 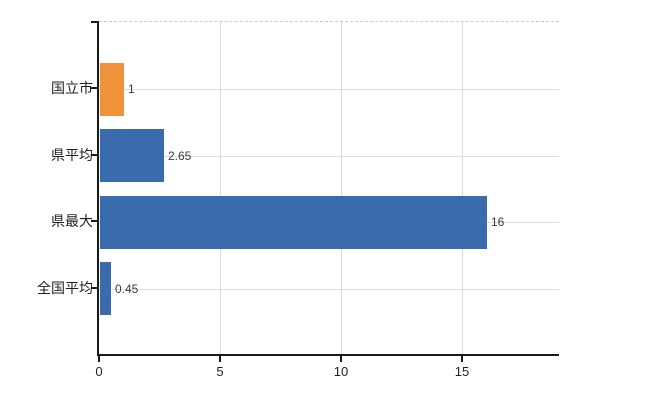 What do you see at coordinates (72, 155) in the screenshot?
I see `y-tick-label-県平均: 県平均` at bounding box center [72, 155].